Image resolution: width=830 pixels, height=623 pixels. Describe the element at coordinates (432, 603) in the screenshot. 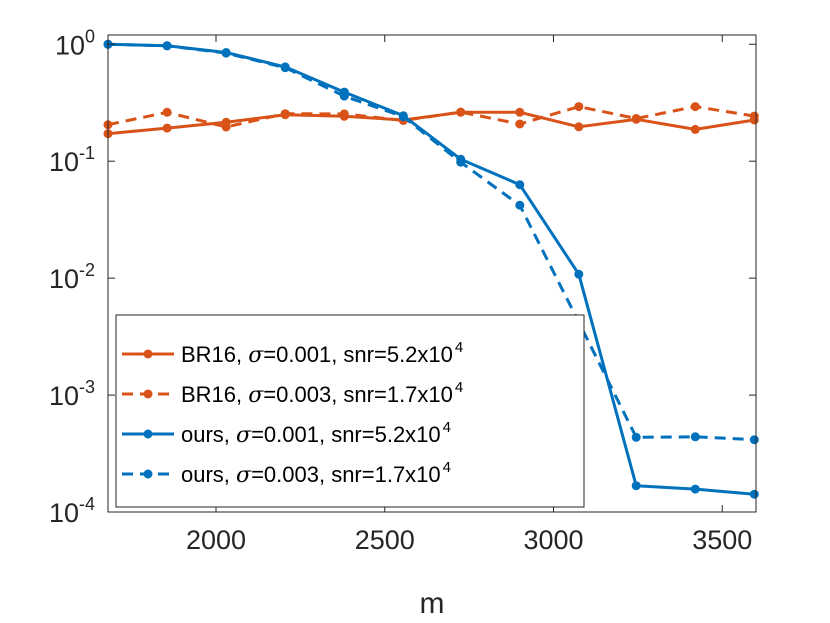

I see `x-axis-label: m` at that location.